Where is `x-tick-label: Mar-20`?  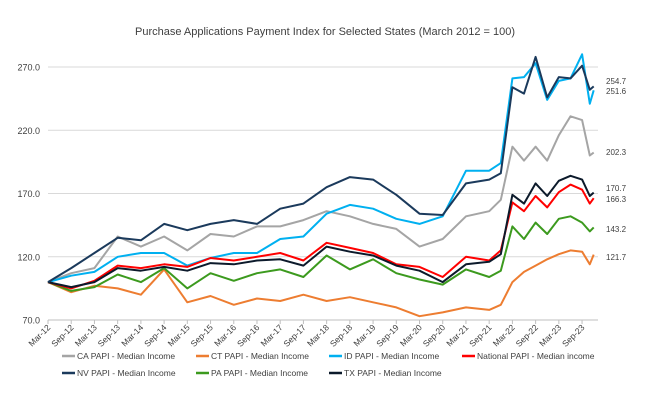 x-tick-label: Mar-20 is located at coordinates (411, 335).